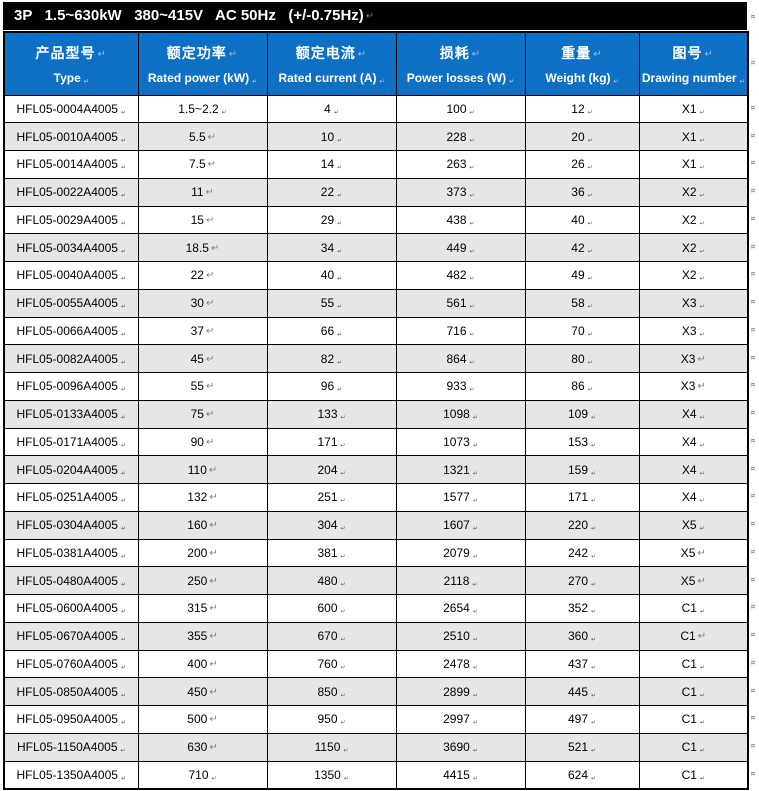 This screenshot has height=791, width=759. I want to click on col-header-rated-current: 额定电流 ↵ Rated current (A) ↵, so click(331, 63).